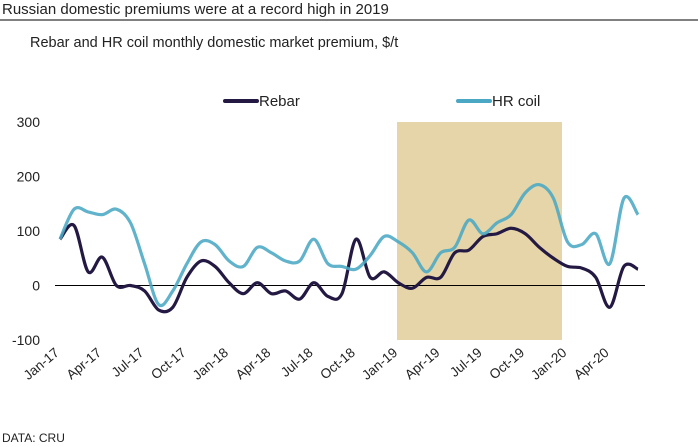 This screenshot has height=447, width=698. What do you see at coordinates (591, 364) in the screenshot?
I see `x-tick-label: Apr-20` at bounding box center [591, 364].